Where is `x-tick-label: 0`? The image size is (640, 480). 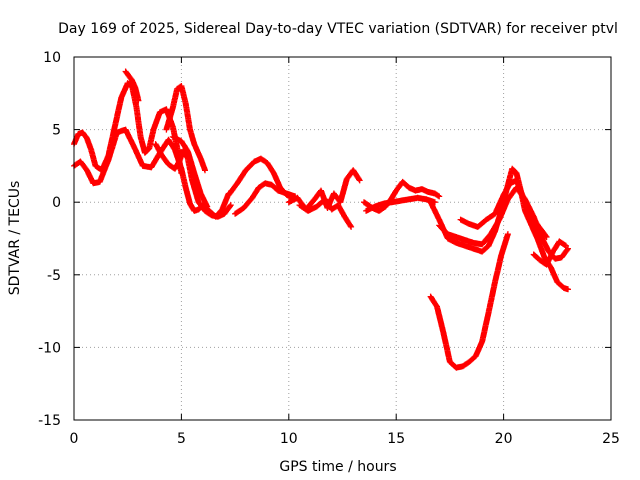 x-tick-label: 0 is located at coordinates (74, 439).